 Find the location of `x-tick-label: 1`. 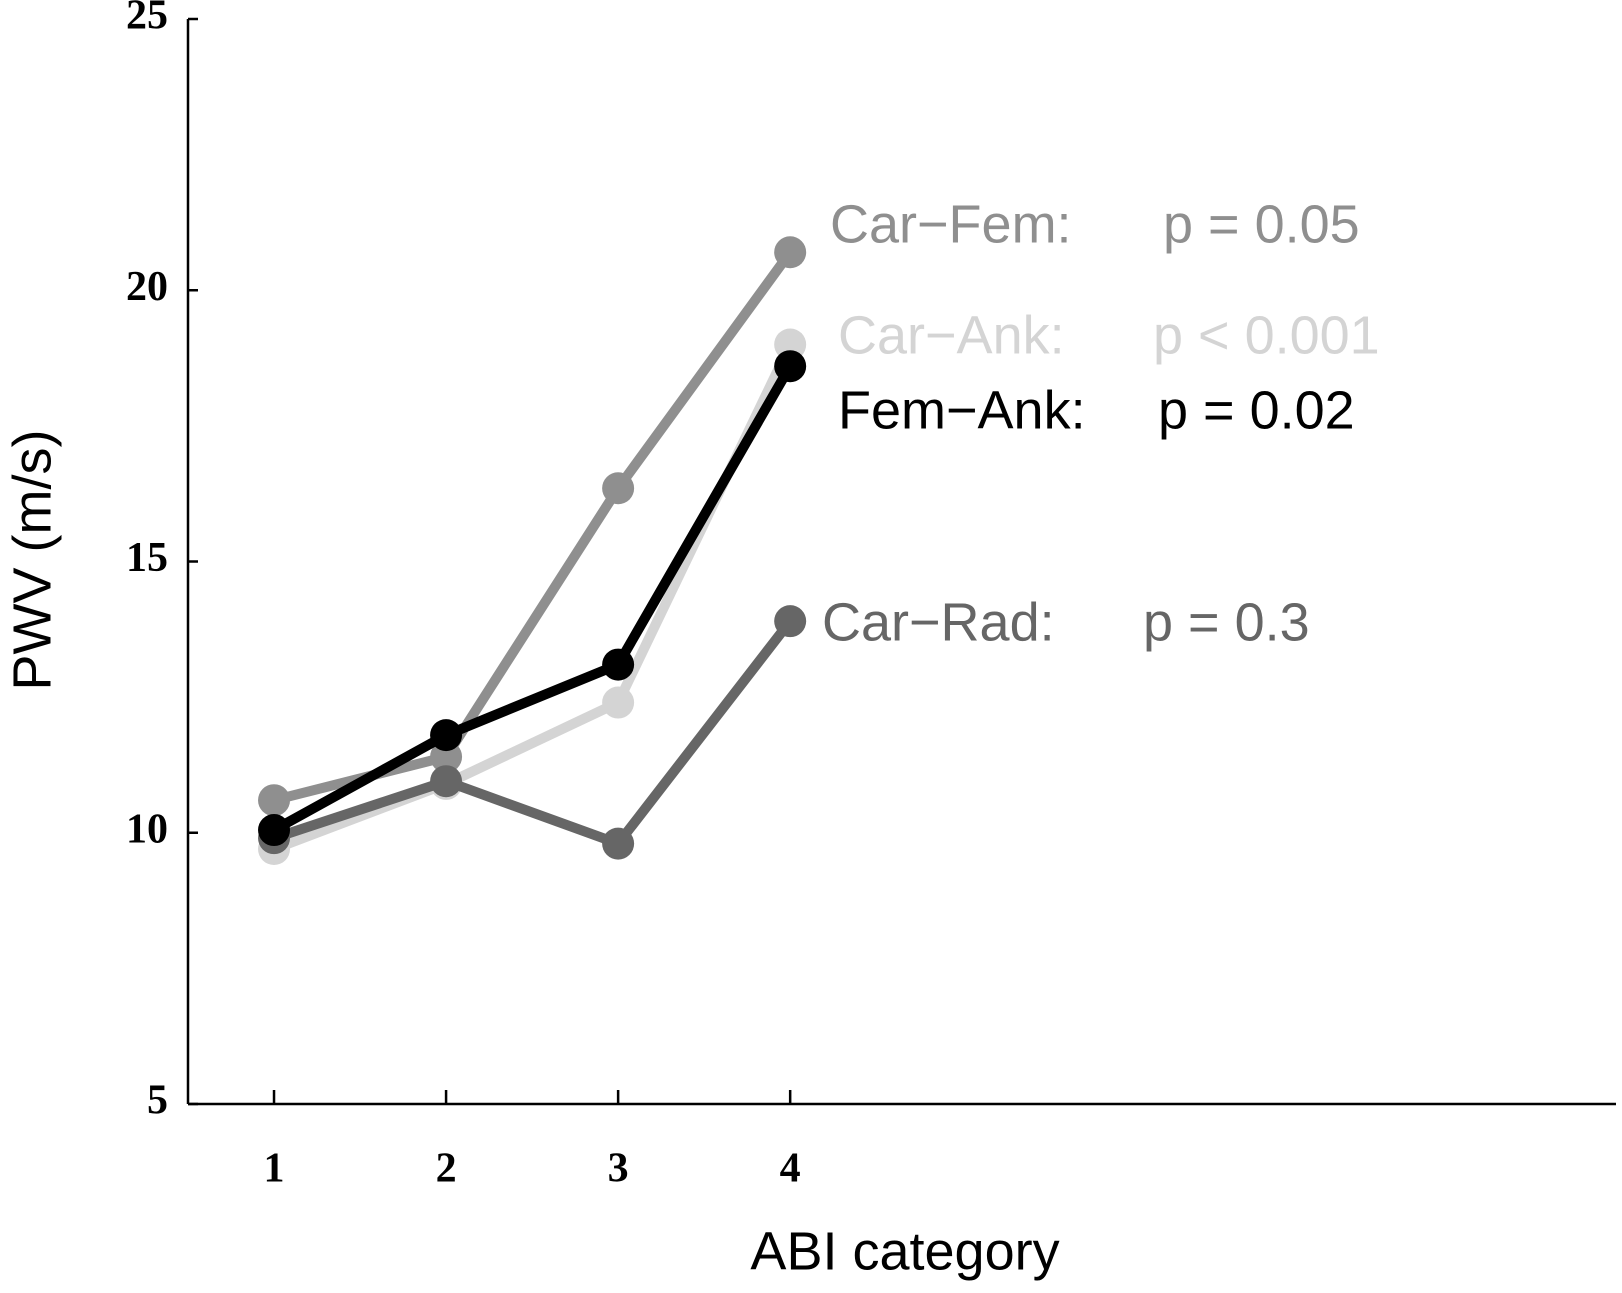

x-tick-label: 1 is located at coordinates (274, 1169).